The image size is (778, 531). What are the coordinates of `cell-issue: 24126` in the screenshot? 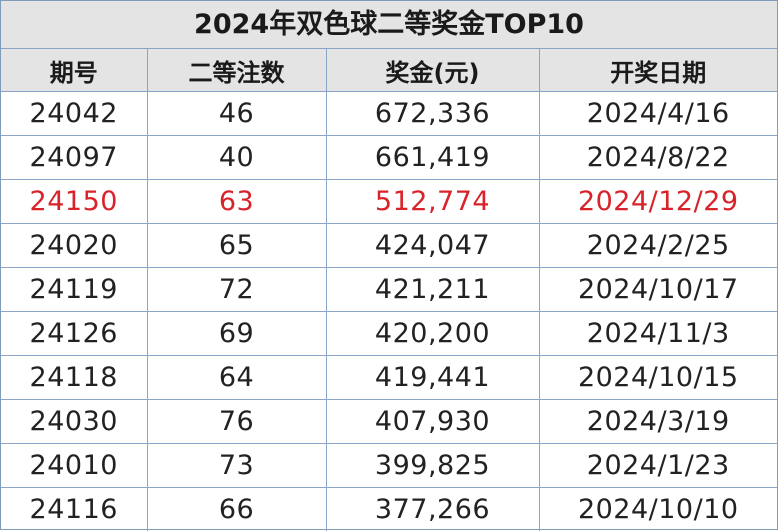 It's located at (74, 334).